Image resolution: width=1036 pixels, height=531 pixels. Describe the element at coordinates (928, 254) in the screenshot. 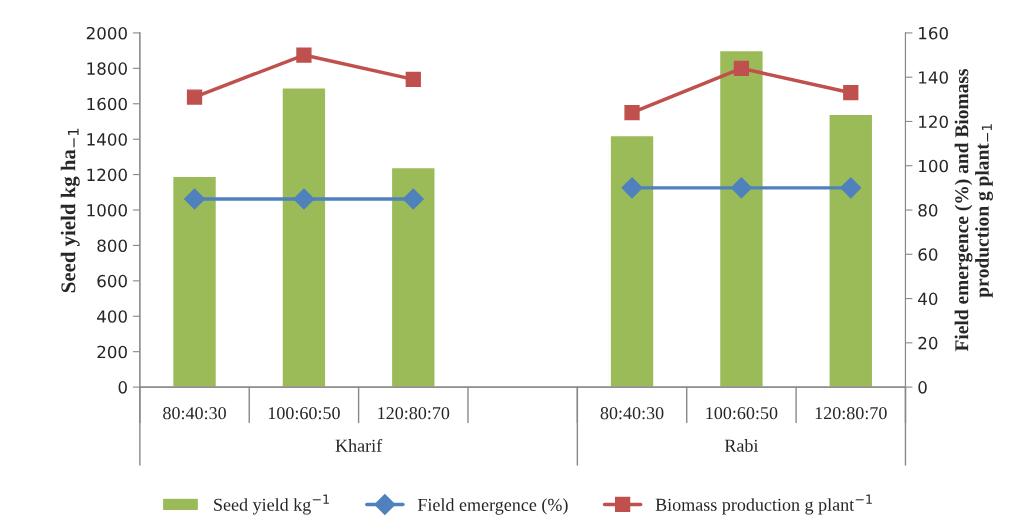

I see `y2-tick-label: 60` at that location.